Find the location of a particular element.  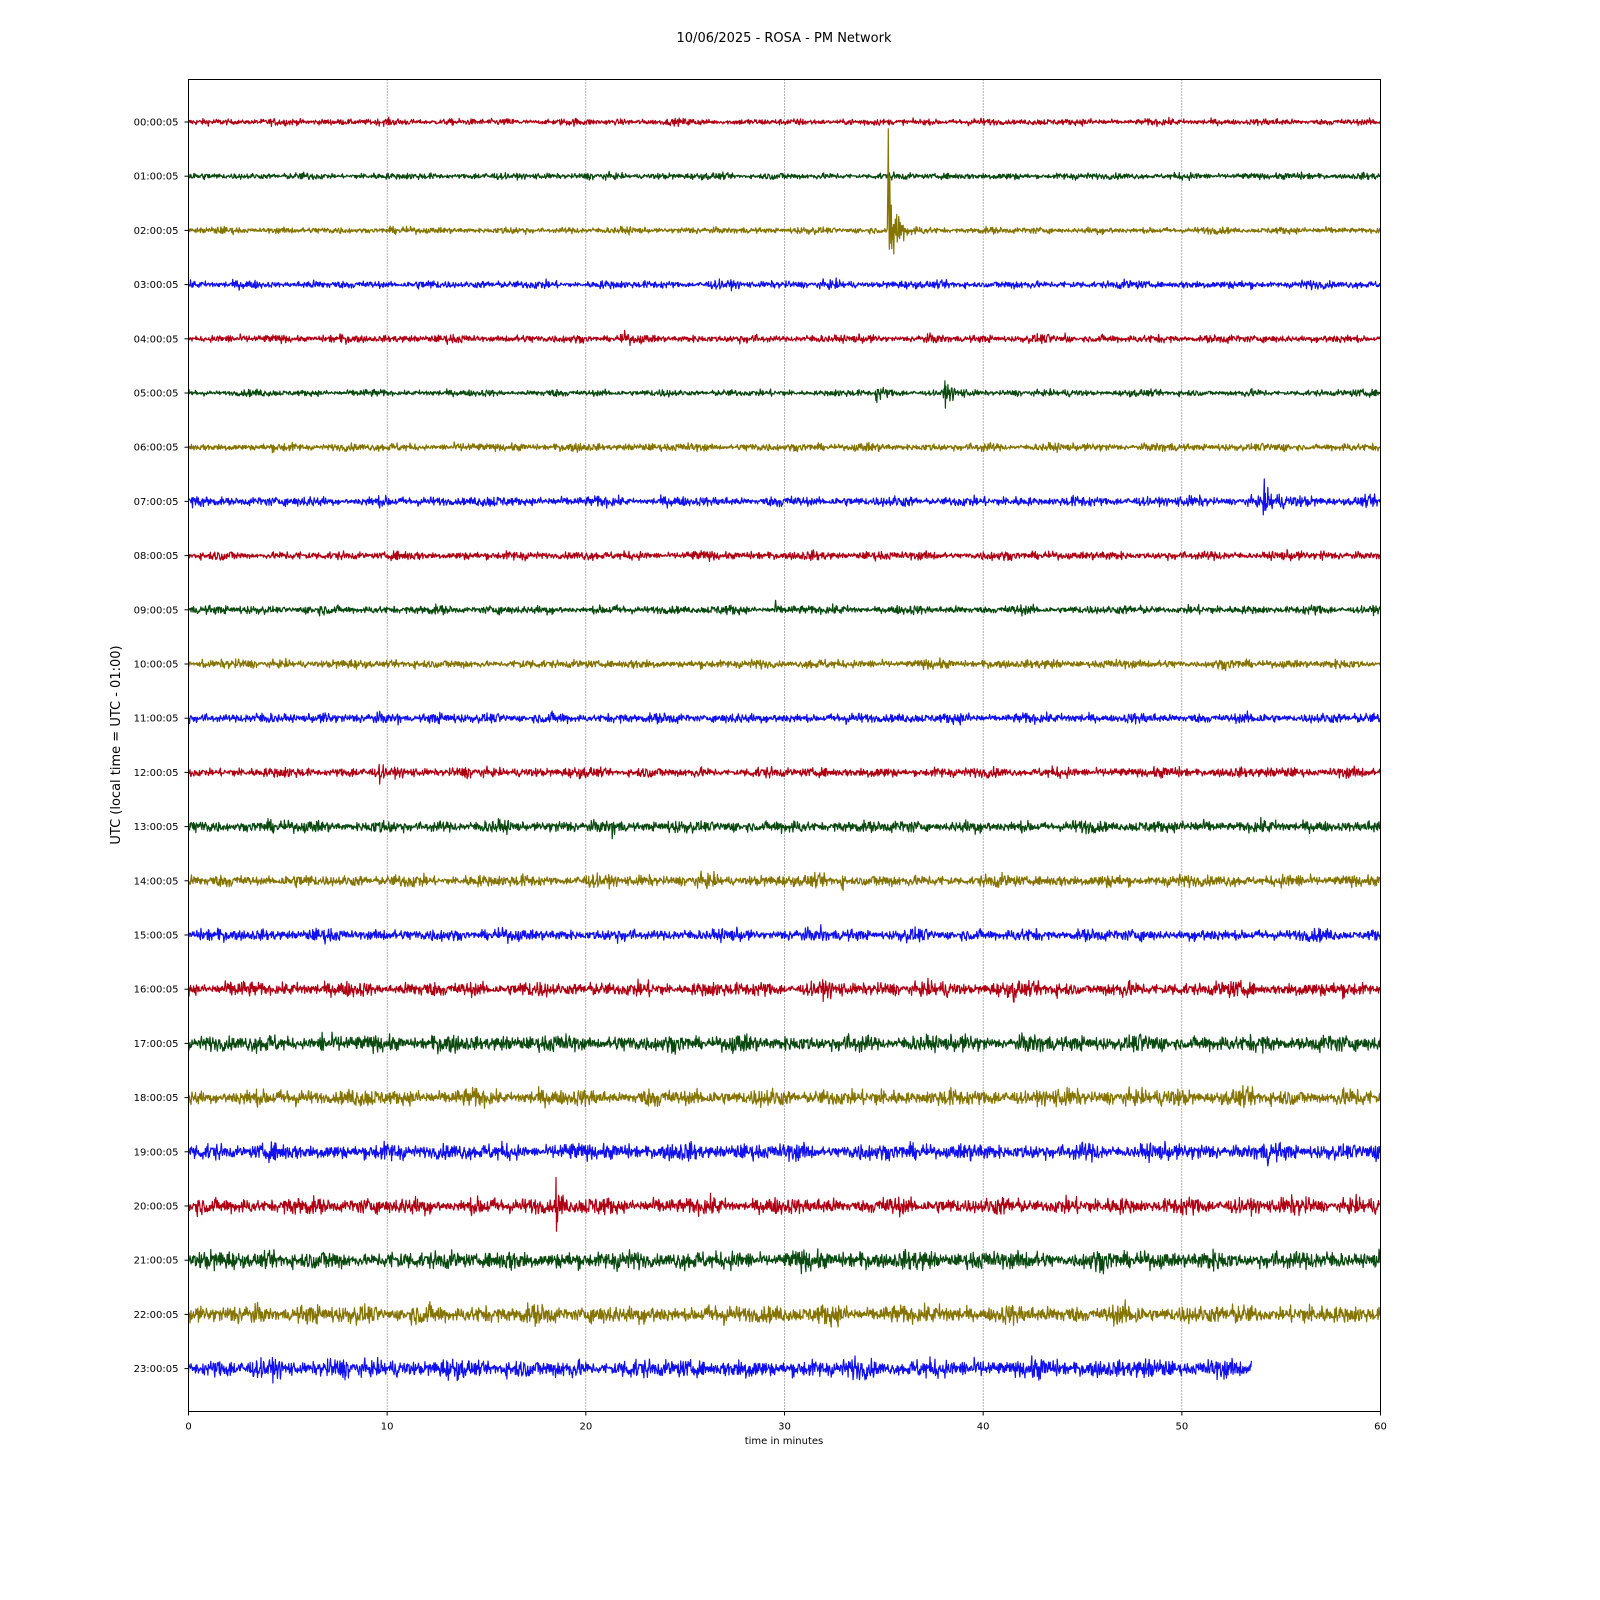

x-tick-label: 20 is located at coordinates (585, 1427).